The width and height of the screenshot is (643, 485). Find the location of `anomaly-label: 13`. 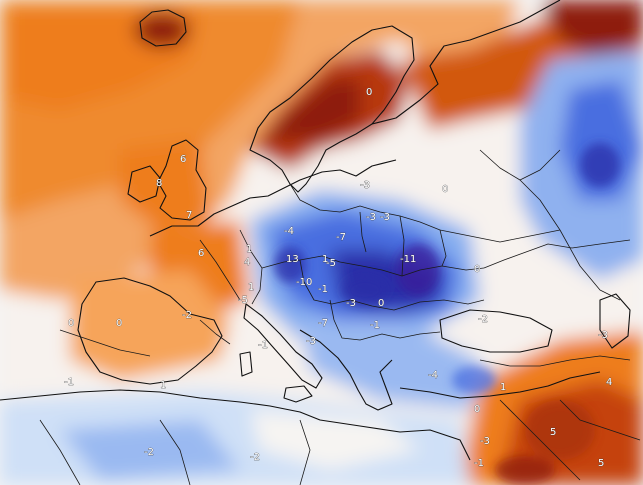

anomaly-label: 13 is located at coordinates (292, 259).